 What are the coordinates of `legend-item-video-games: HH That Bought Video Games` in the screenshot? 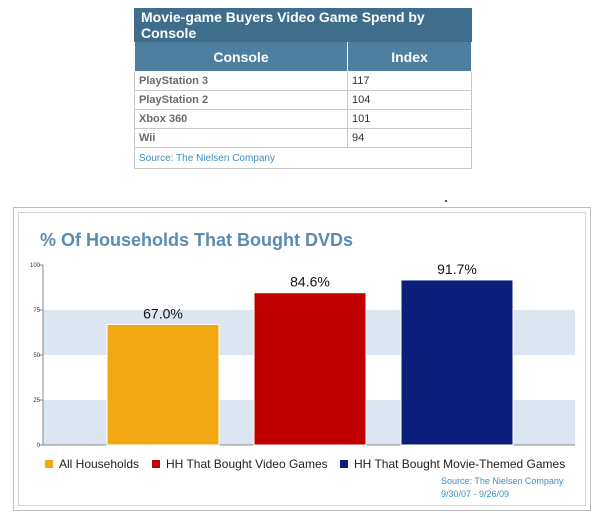 It's located at (240, 464).